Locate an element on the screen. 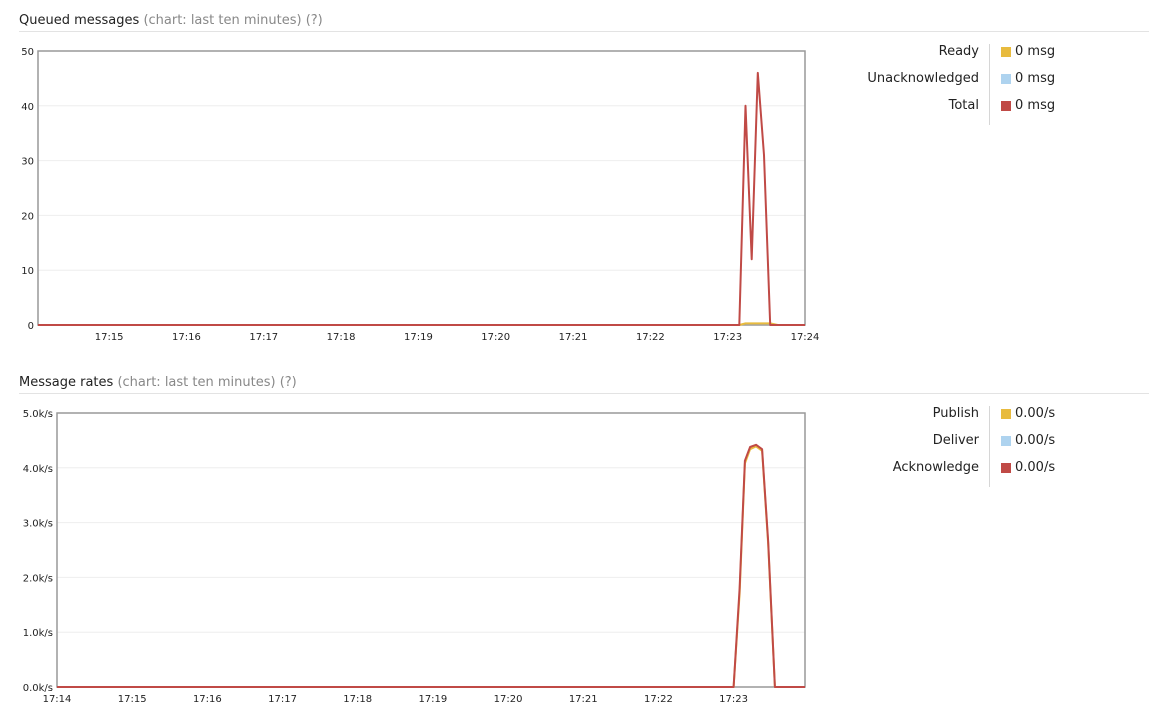 This screenshot has width=1149, height=715. legend-row-deliver: Deliver 0.00/s is located at coordinates (970, 446).